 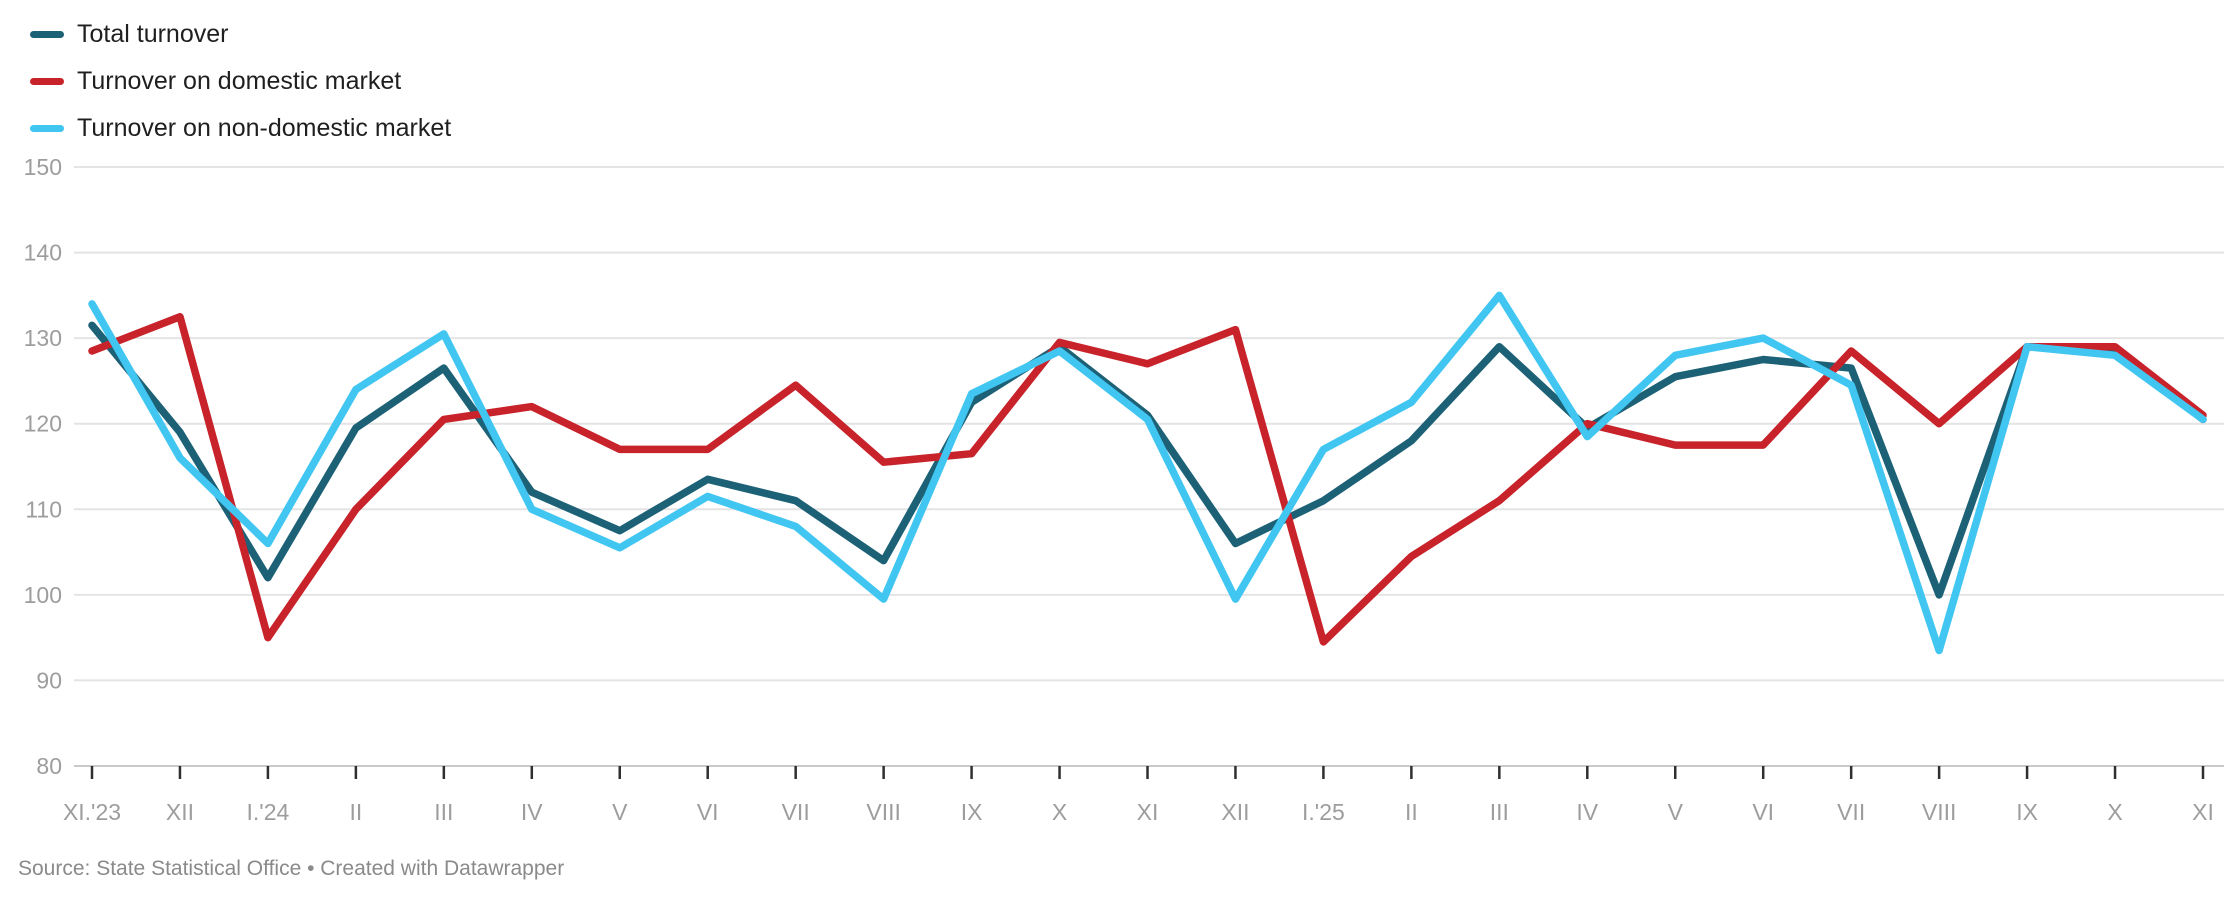 What do you see at coordinates (1499, 812) in the screenshot?
I see `x-axis-label-16: III` at bounding box center [1499, 812].